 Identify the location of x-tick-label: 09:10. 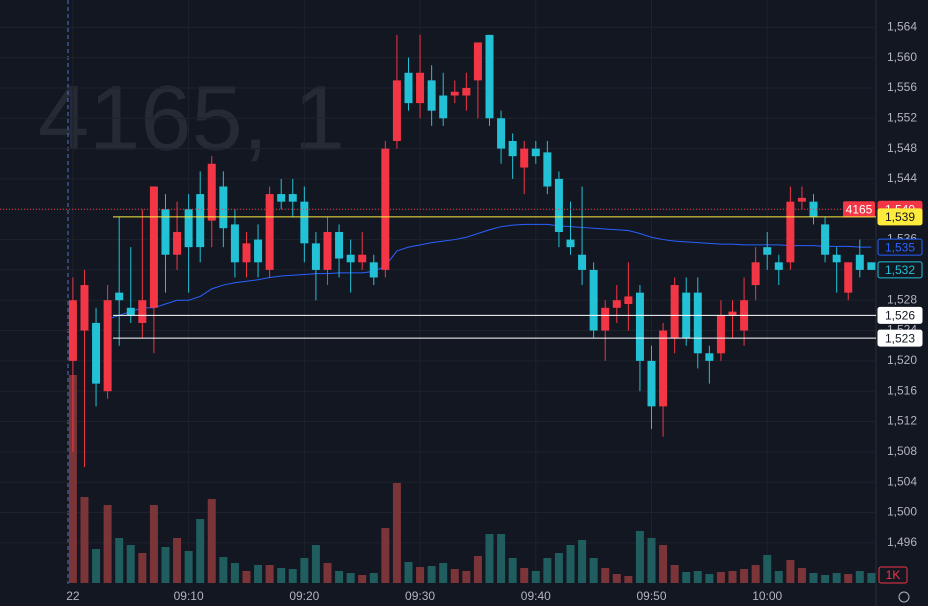
(189, 596).